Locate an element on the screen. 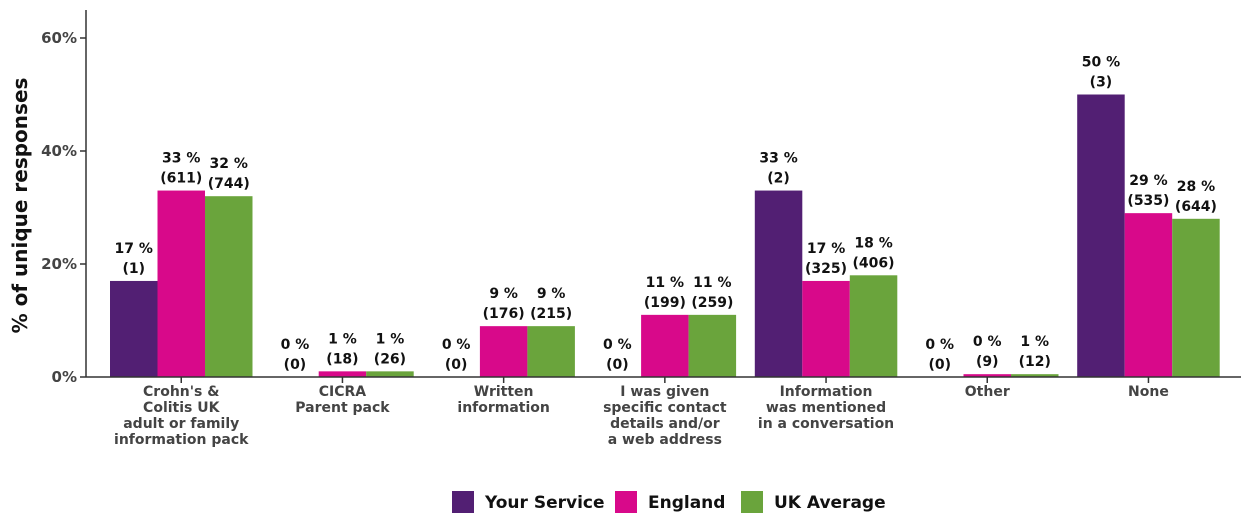  x-tick-label-line: in a conversation is located at coordinates (826, 424).